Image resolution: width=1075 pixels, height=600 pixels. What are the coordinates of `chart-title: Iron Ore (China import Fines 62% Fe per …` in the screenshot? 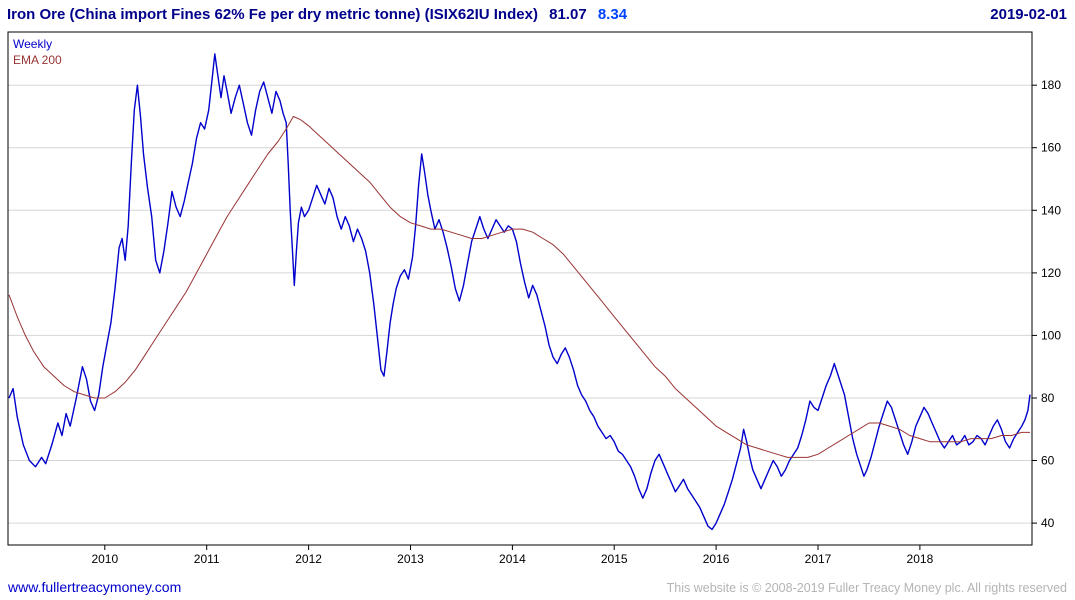 It's located at (272, 14).